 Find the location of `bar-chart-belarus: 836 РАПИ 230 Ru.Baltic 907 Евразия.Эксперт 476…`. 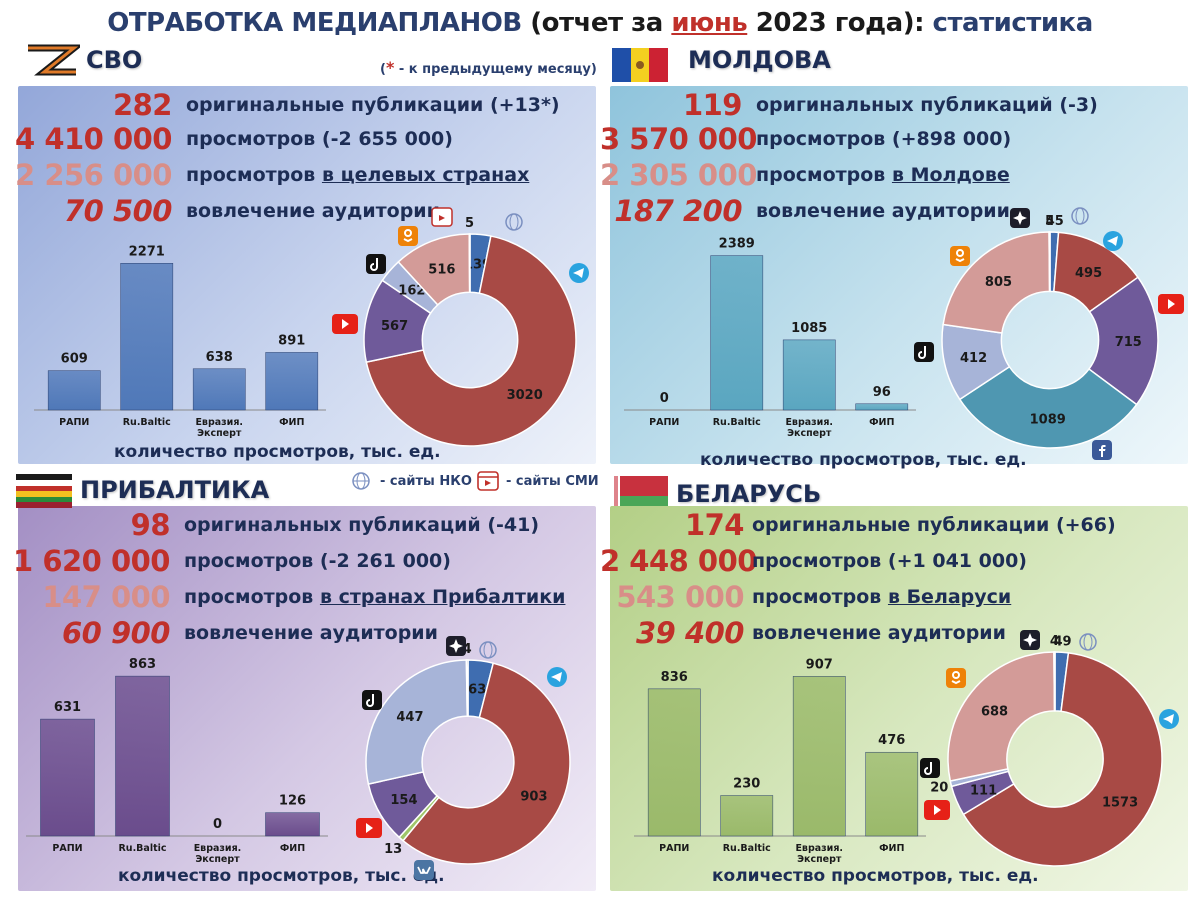

bar-chart-belarus: 836 РАПИ 230 Ru.Baltic 907 Евразия.Эксперт 476… is located at coordinates (780, 761).